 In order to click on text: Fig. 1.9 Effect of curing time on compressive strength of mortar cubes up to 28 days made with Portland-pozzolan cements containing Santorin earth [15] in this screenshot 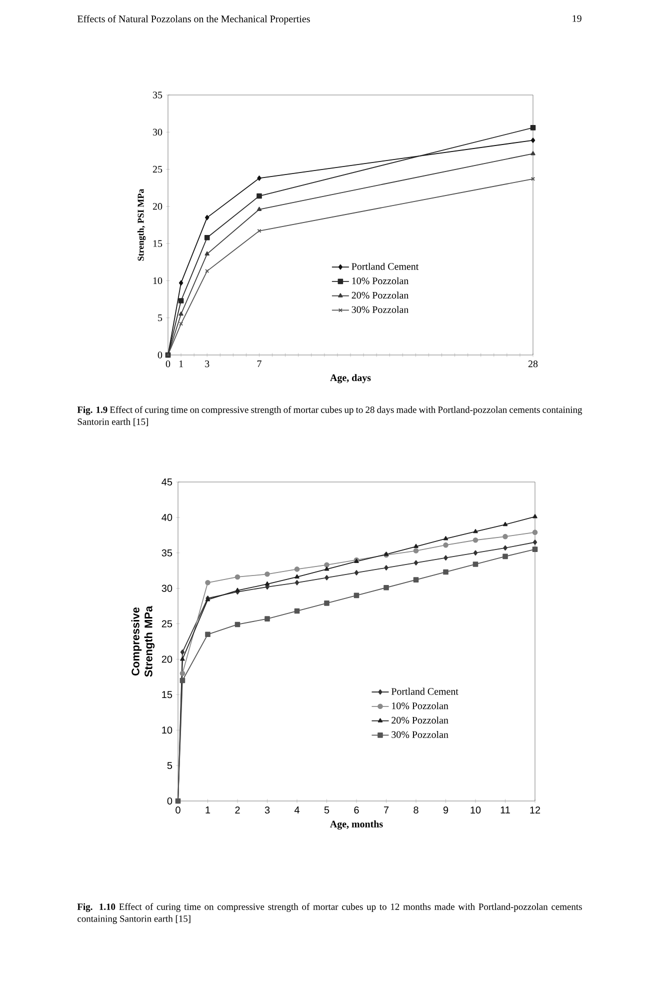, I will do `click(329, 416)`.